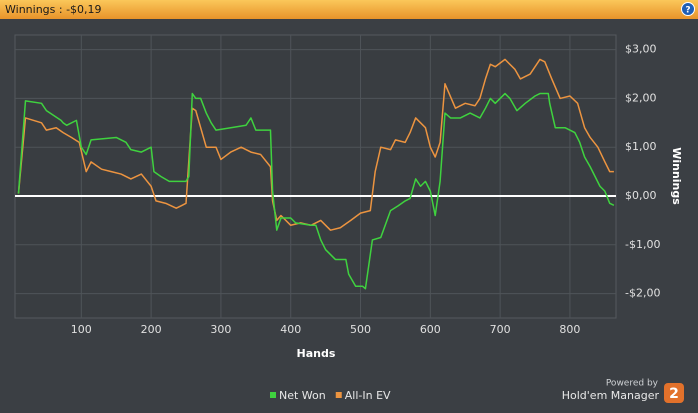 The width and height of the screenshot is (698, 413). What do you see at coordinates (81, 329) in the screenshot?
I see `x-tick-label: 100` at bounding box center [81, 329].